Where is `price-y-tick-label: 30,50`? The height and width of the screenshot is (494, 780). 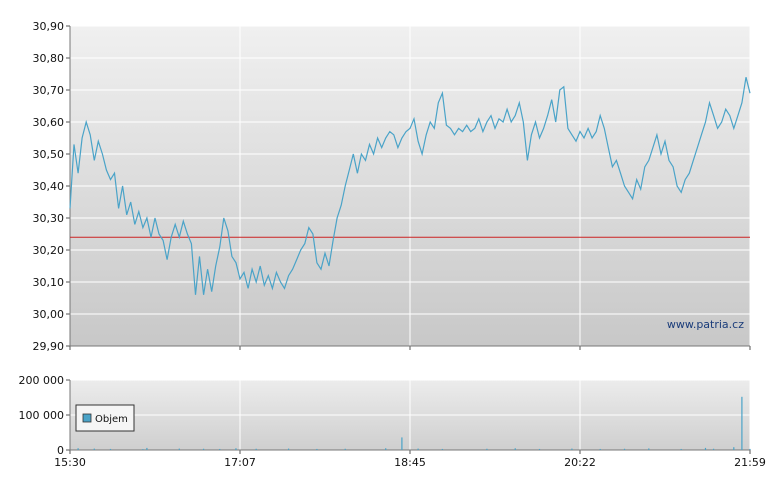 price-y-tick-label: 30,50 is located at coordinates (49, 154).